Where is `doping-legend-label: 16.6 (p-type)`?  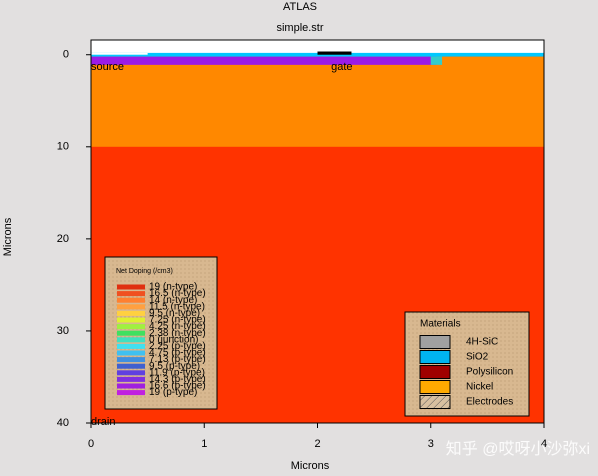 doping-legend-label: 16.6 (p-type) is located at coordinates (177, 386).